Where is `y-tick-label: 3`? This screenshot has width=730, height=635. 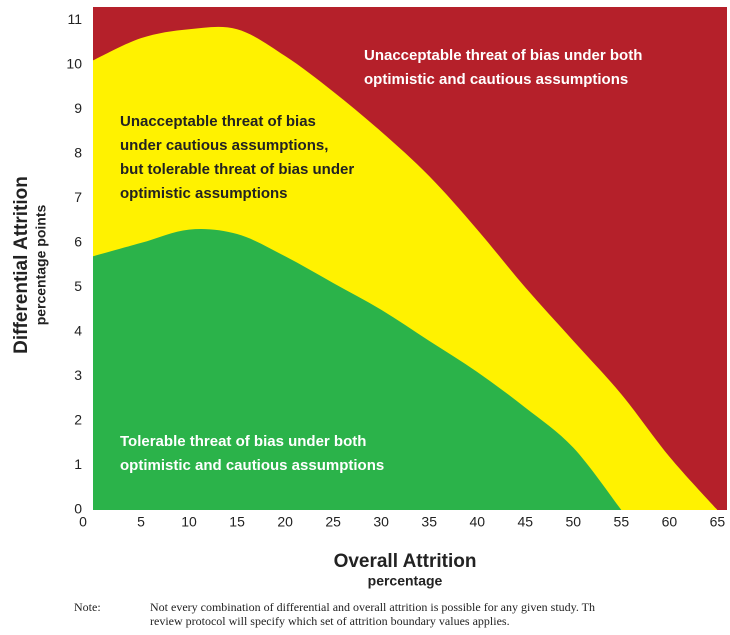 y-tick-label: 3 is located at coordinates (78, 375).